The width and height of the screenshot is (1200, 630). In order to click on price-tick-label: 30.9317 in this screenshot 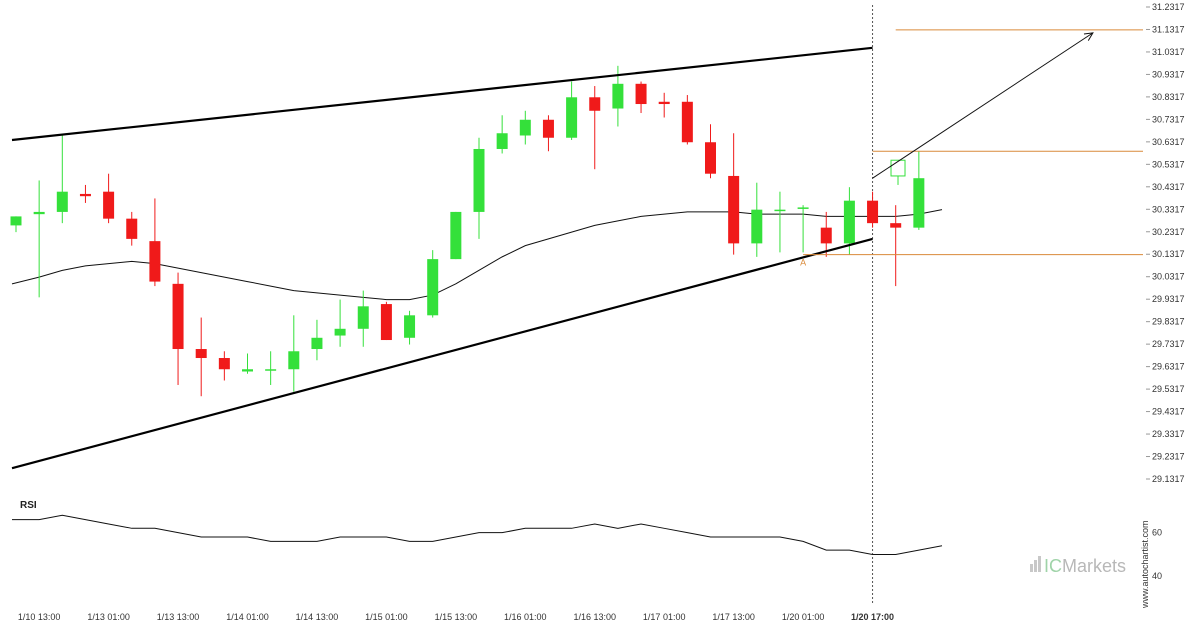, I will do `click(1168, 74)`.